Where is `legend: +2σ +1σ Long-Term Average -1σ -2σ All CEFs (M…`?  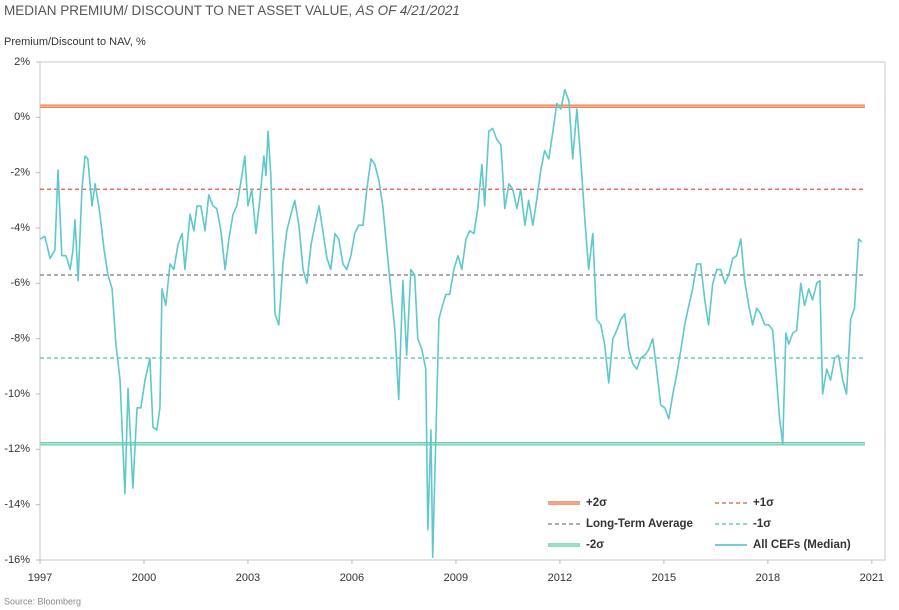
legend: +2σ +1σ Long-Term Average -1σ -2σ All CEFs (M… is located at coordinates (699, 524).